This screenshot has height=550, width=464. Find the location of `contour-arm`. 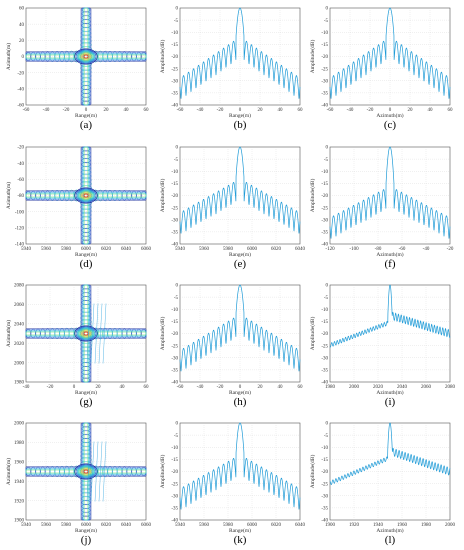

contour-arm is located at coordinates (86, 56).